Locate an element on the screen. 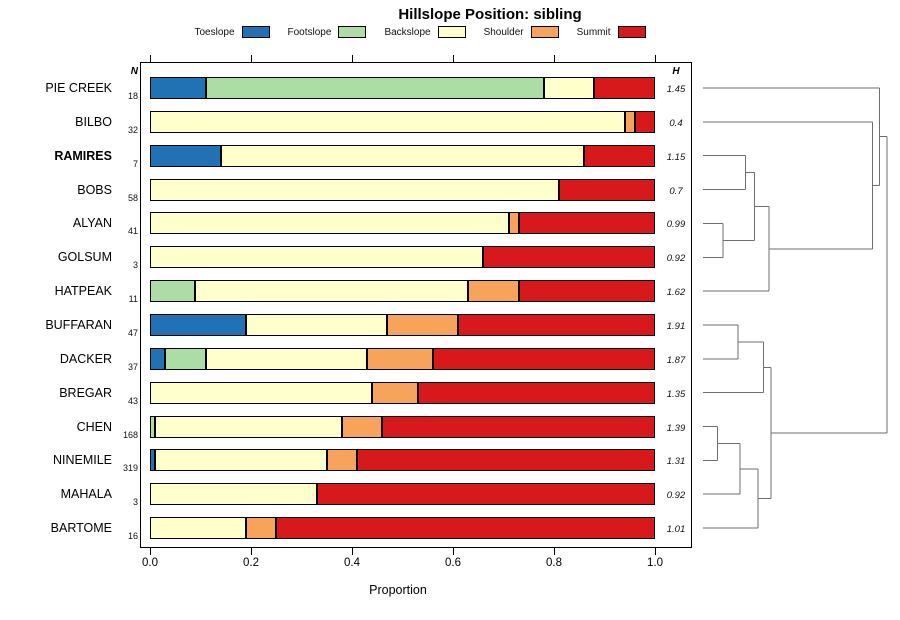 This screenshot has height=620, width=900. legend-label: Summit is located at coordinates (593, 32).